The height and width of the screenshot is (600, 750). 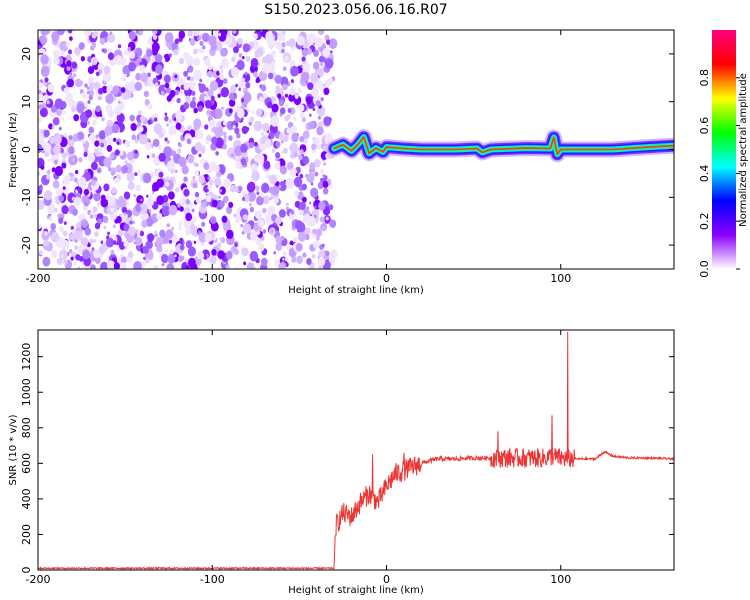 I want to click on y-tick-label: 400, so click(x=26, y=498).